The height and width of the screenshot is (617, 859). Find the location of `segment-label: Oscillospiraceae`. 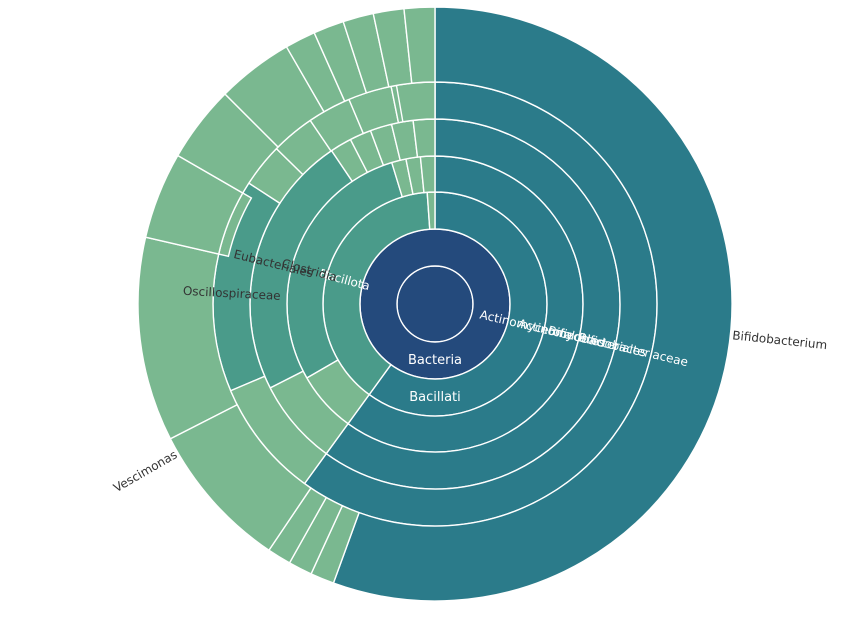

segment-label: Oscillospiraceae is located at coordinates (232, 293).